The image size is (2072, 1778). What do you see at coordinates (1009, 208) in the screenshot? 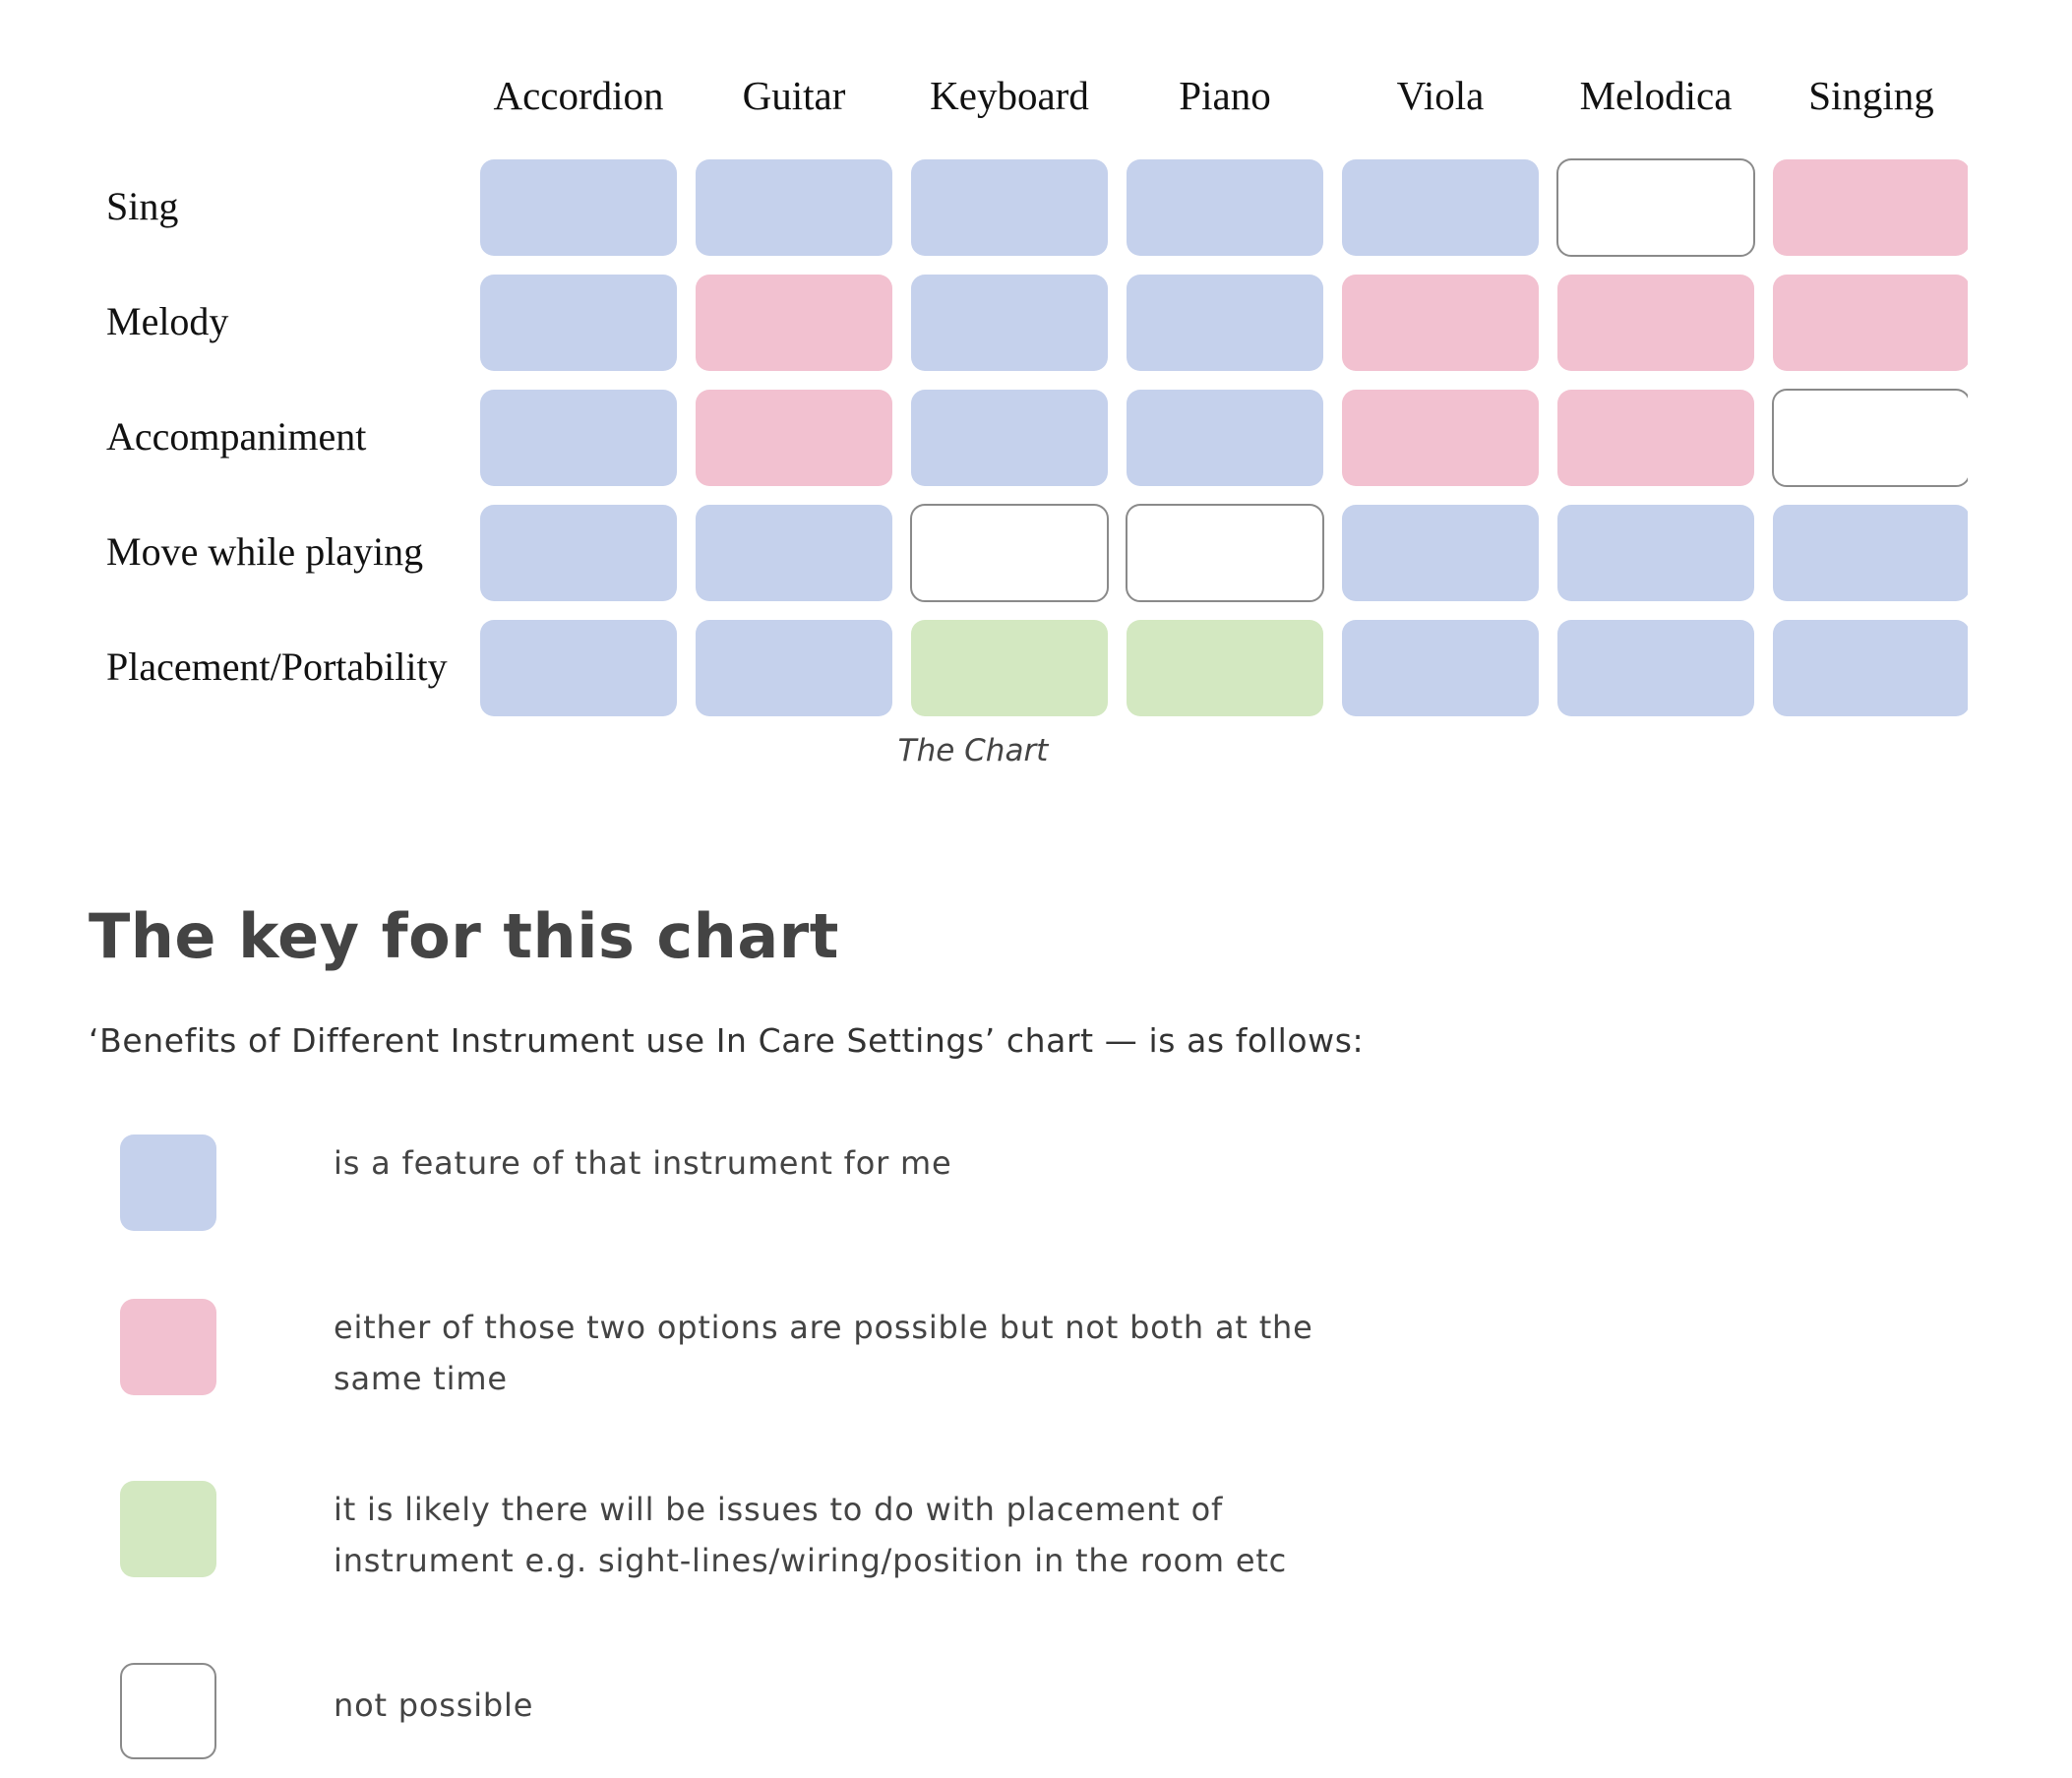
I see `cell-sing-keyboard` at bounding box center [1009, 208].